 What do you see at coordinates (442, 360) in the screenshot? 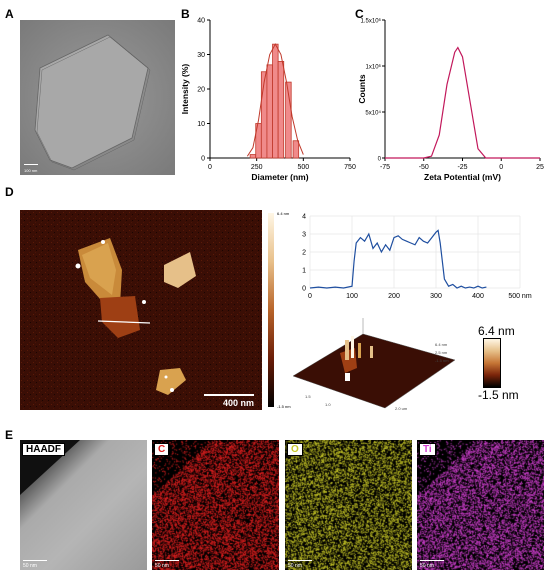
I see `svg-text: -1.5 nm` at bounding box center [442, 360].